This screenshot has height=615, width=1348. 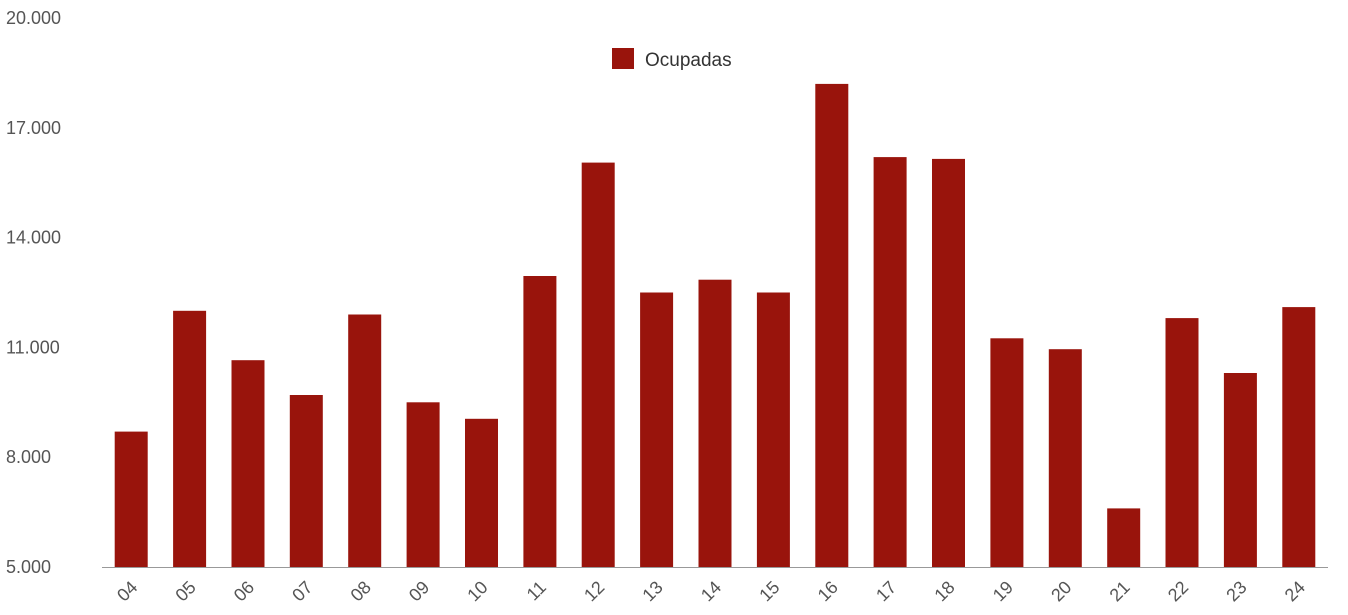 What do you see at coordinates (477, 591) in the screenshot?
I see `x-tick-label: 10` at bounding box center [477, 591].